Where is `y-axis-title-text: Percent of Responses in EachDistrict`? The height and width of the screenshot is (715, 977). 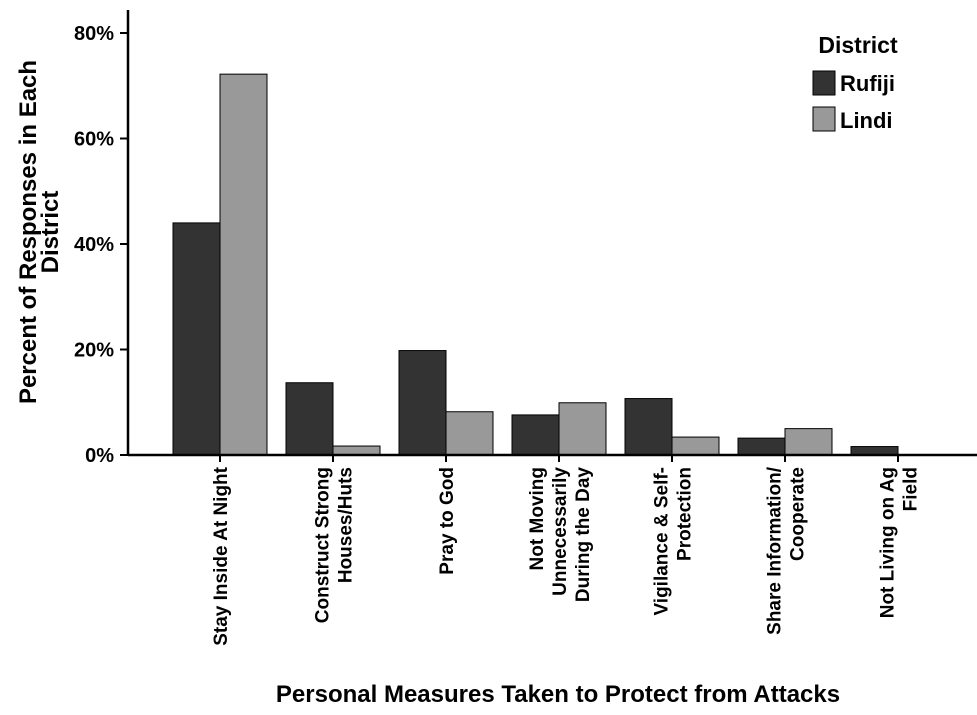
y-axis-title-text: Percent of Responses in EachDistrict is located at coordinates (39, 232).